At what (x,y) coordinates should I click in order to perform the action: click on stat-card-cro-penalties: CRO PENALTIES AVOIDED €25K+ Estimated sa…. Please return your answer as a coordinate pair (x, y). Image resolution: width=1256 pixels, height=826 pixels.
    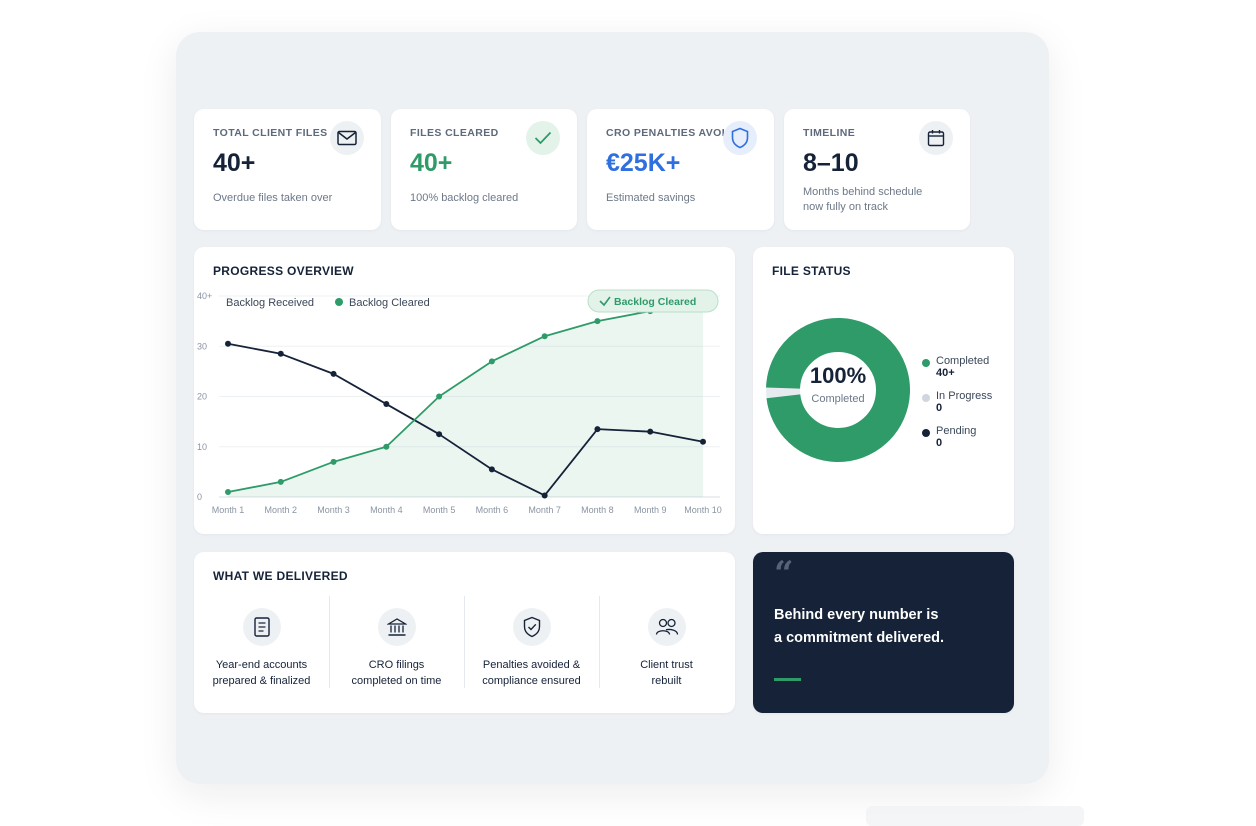
    Looking at the image, I should click on (680, 169).